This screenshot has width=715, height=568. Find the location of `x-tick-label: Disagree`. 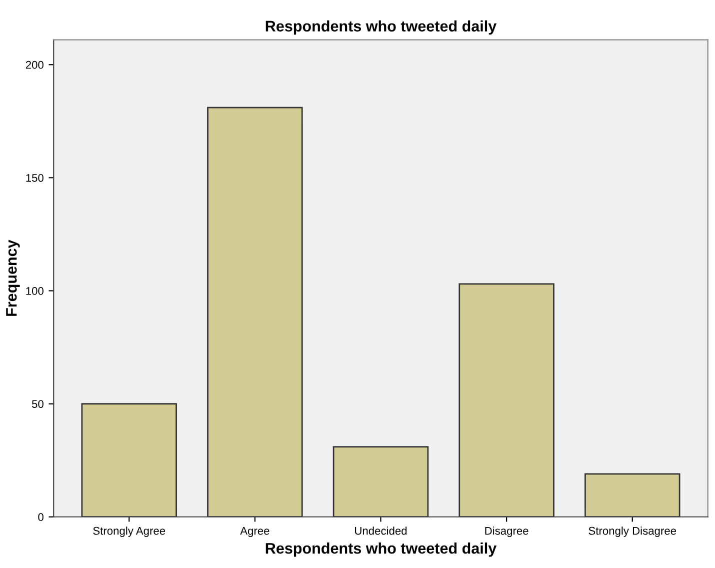

x-tick-label: Disagree is located at coordinates (506, 531).